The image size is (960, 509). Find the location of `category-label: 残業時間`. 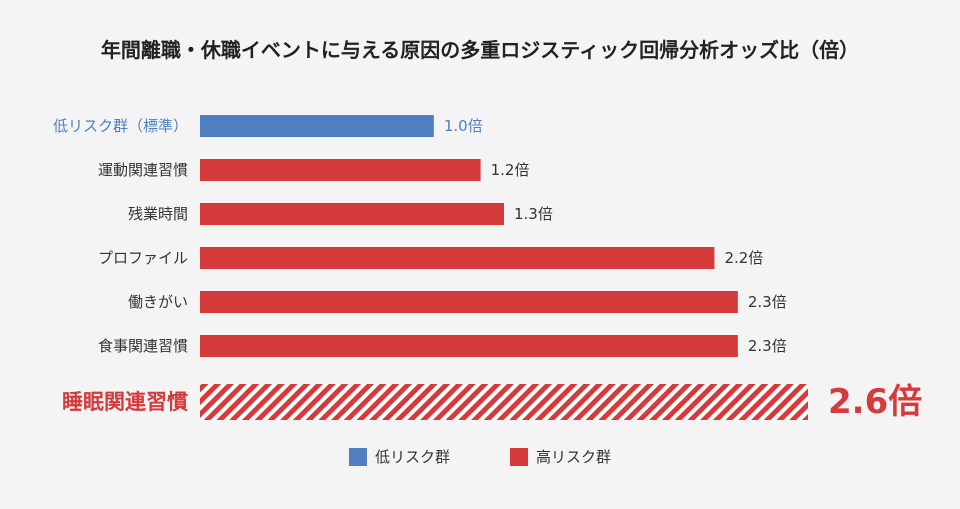

category-label: 残業時間 is located at coordinates (158, 214).